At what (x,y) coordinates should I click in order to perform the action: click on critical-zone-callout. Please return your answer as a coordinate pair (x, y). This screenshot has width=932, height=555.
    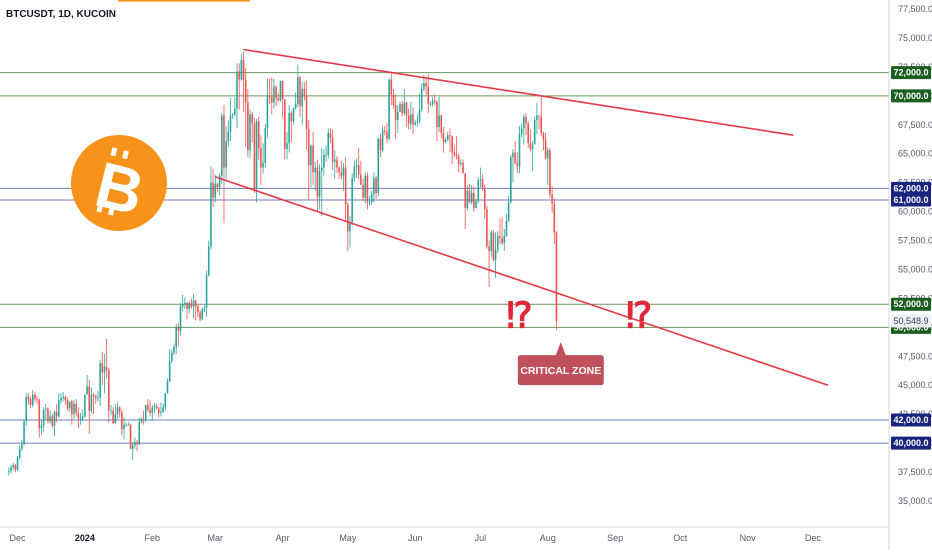
    Looking at the image, I should click on (560, 364).